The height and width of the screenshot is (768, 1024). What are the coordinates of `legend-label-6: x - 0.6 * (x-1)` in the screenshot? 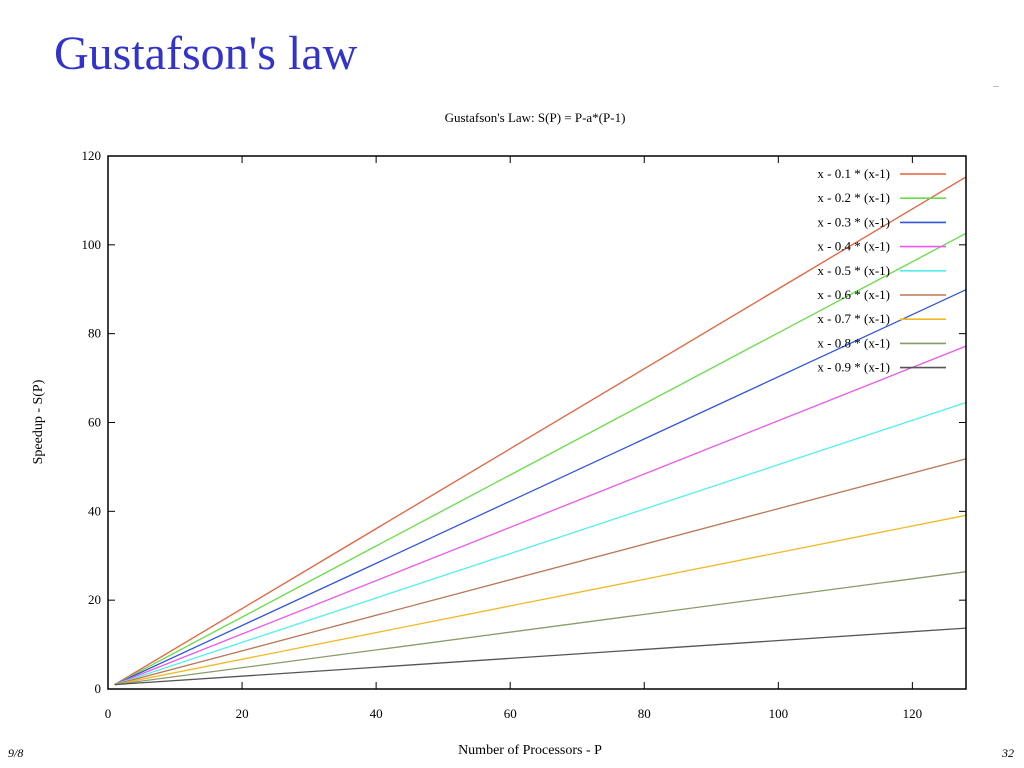 It's located at (853, 294).